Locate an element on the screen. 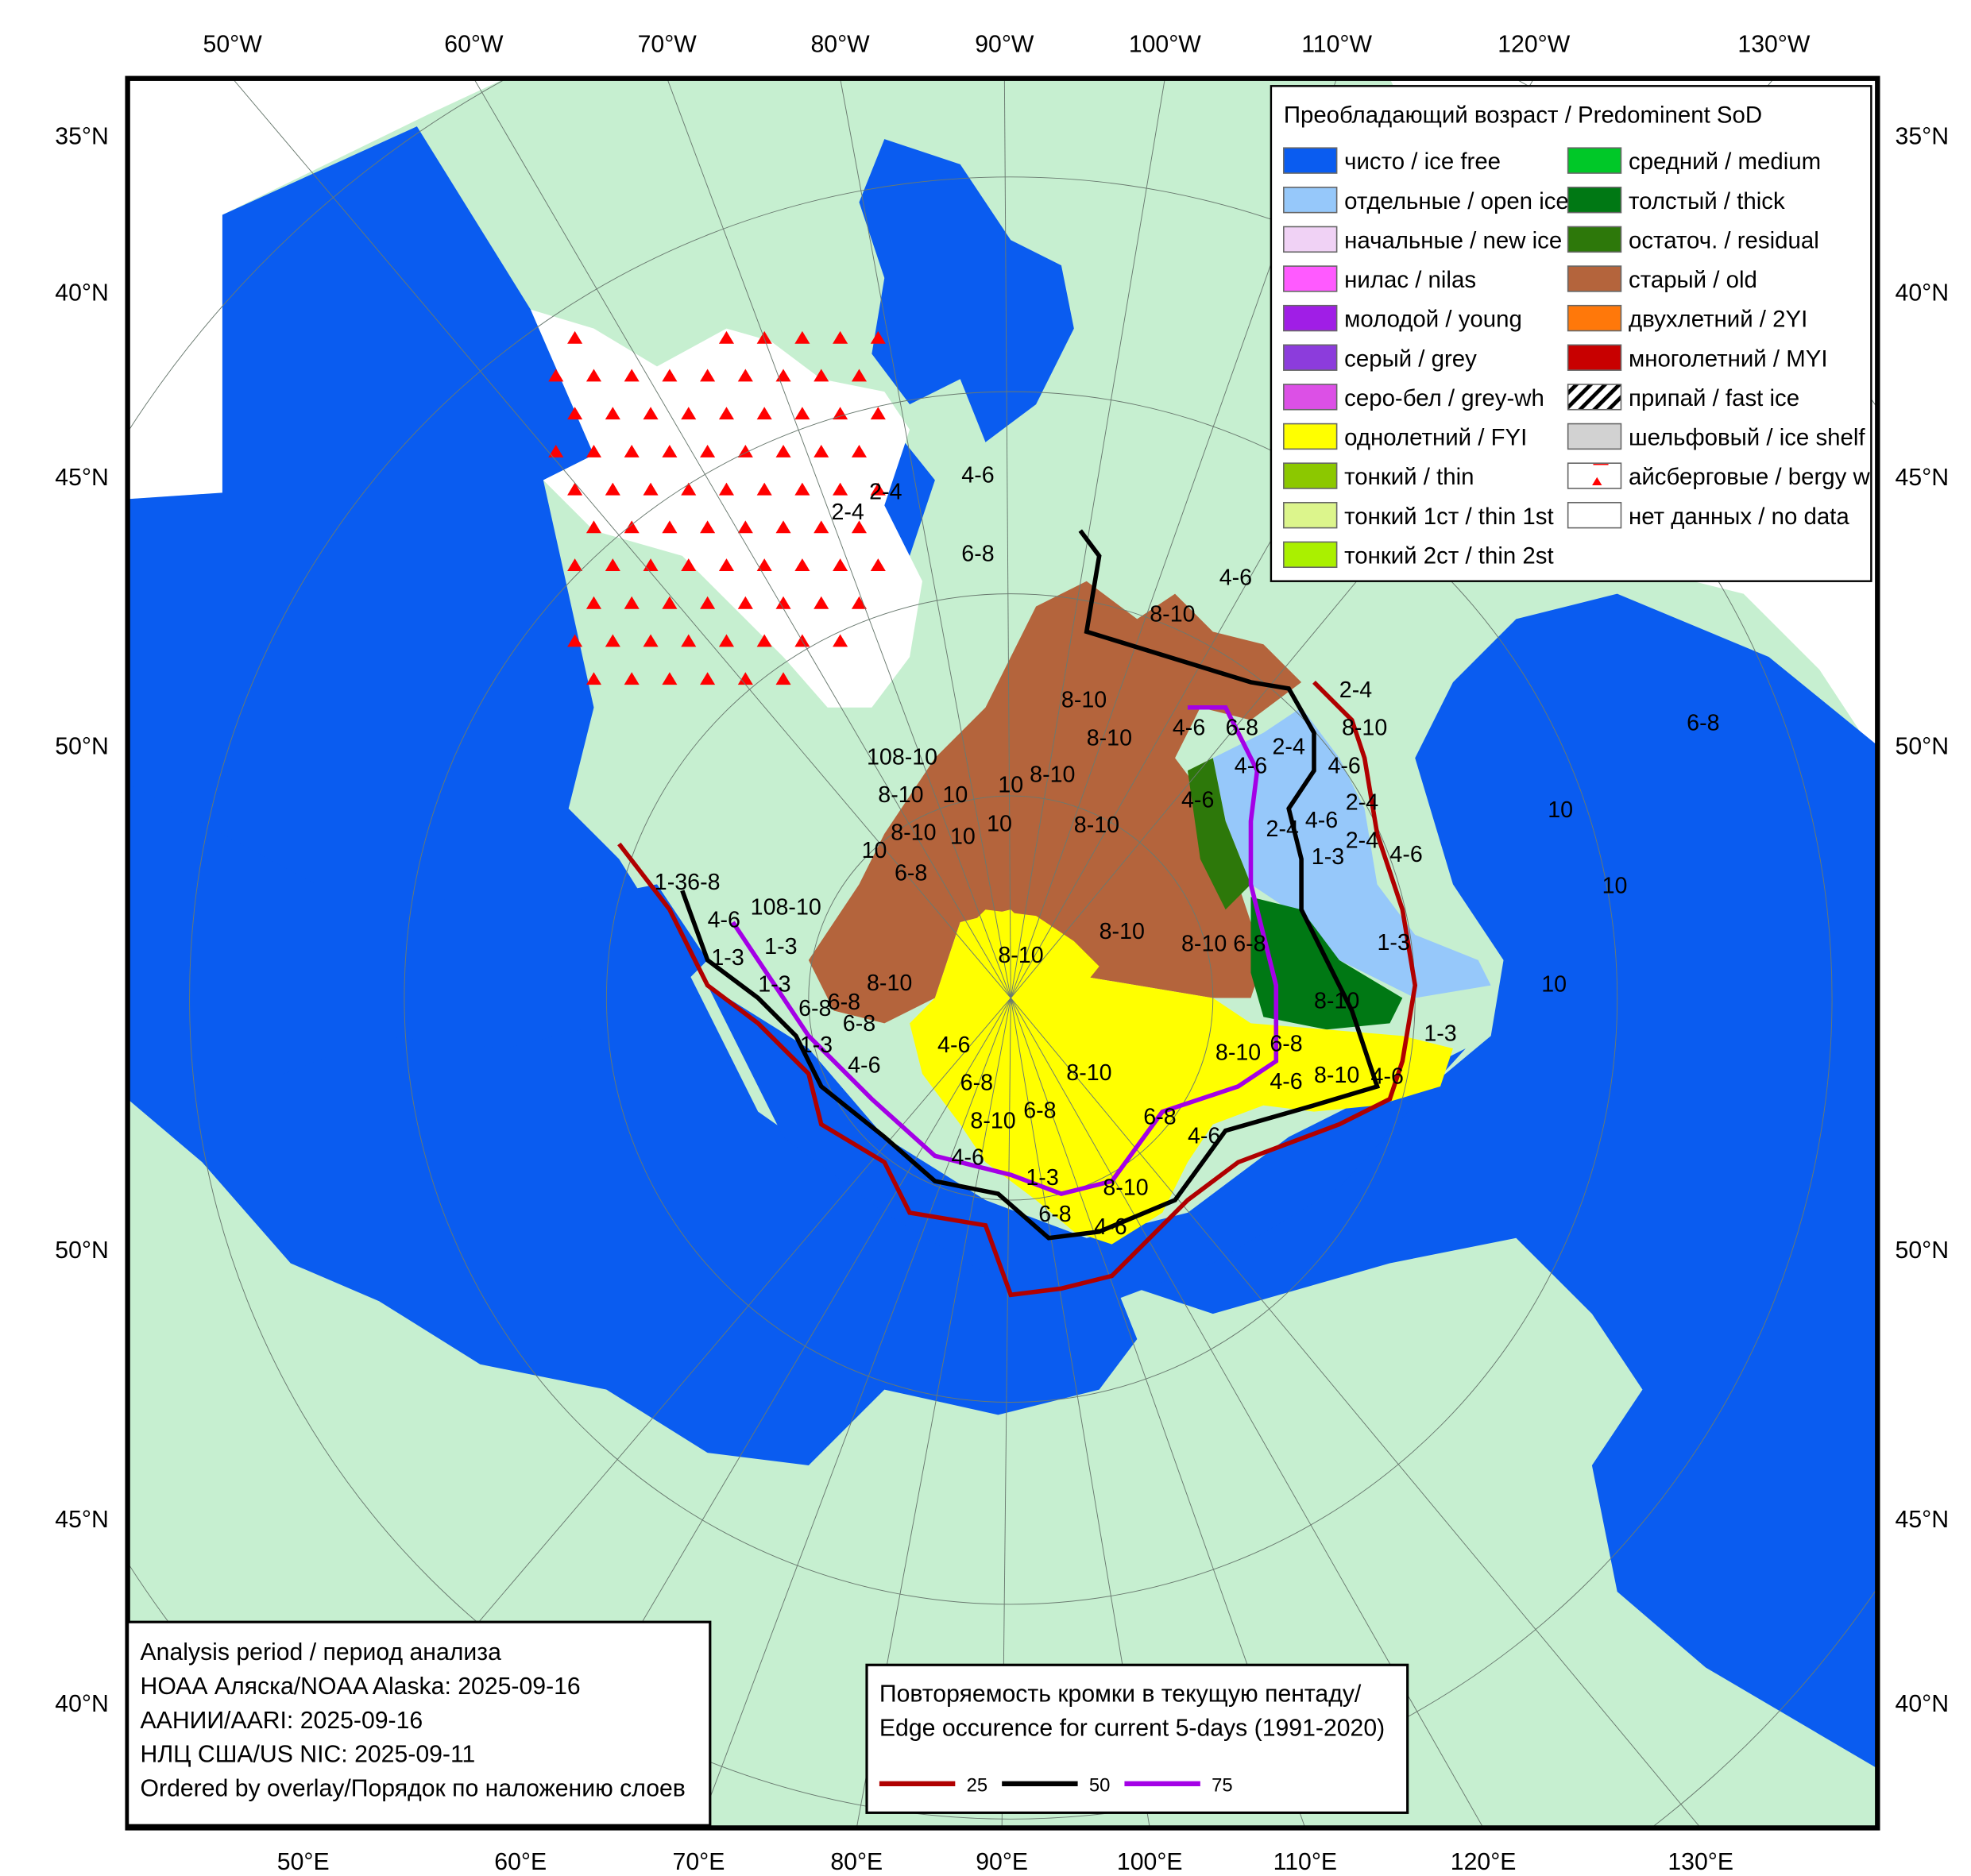 This screenshot has height=1876, width=1971. tick-label: 90°E is located at coordinates (1002, 1862).